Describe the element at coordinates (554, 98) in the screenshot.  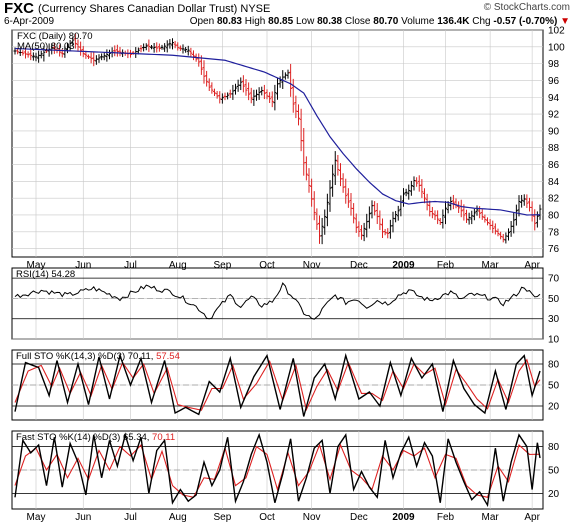
I see `y-tick-label: 94` at that location.